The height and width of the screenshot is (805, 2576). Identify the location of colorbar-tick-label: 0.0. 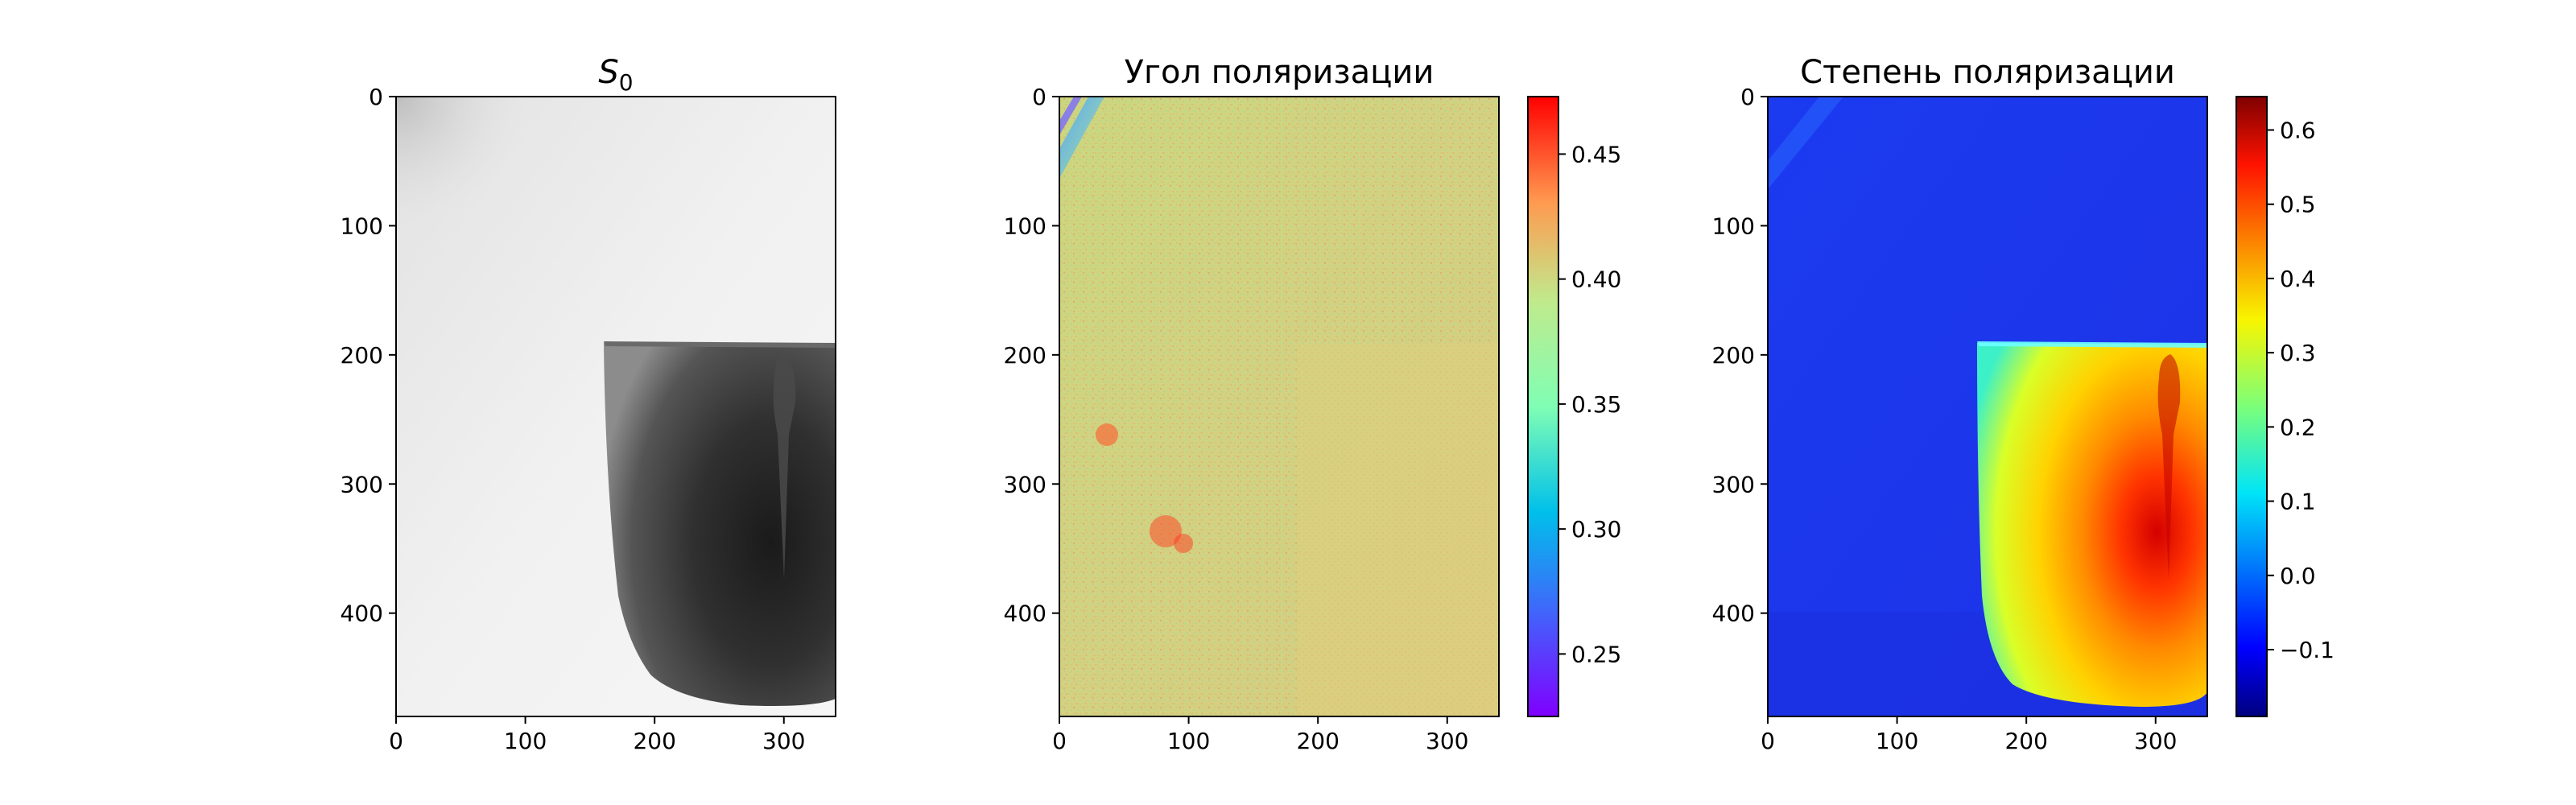
(2298, 576).